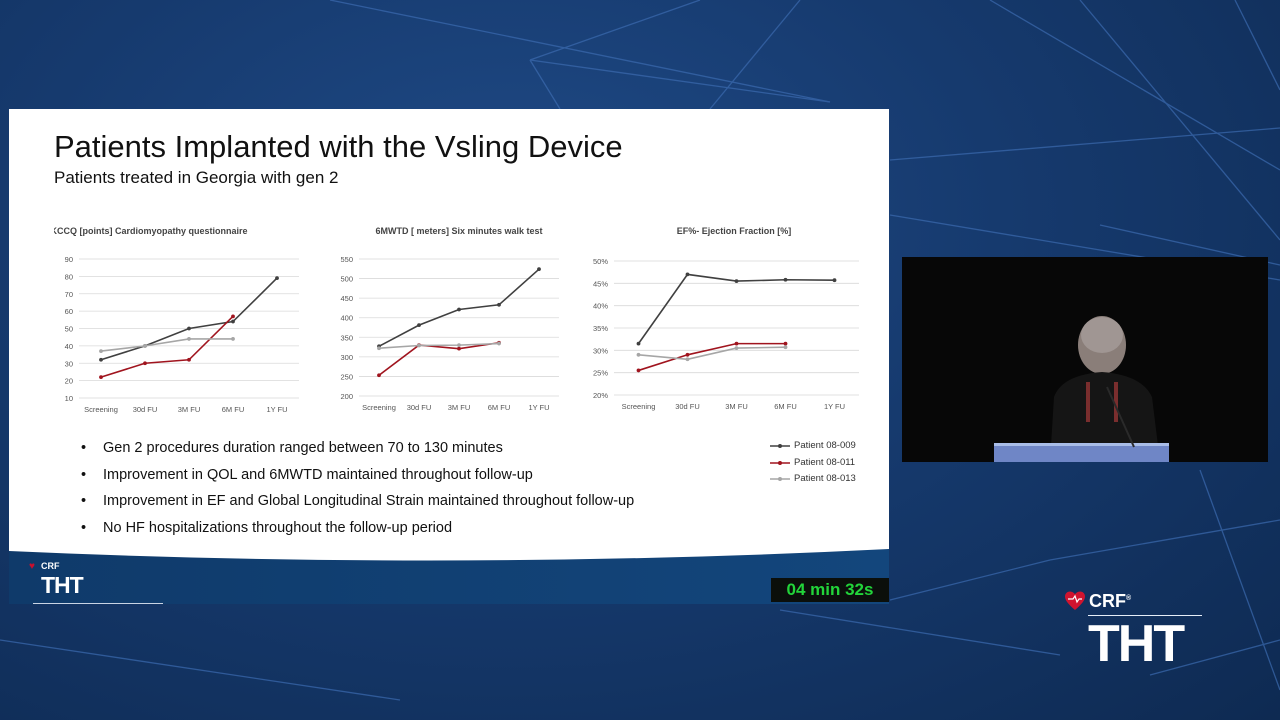 The width and height of the screenshot is (1280, 720). What do you see at coordinates (346, 279) in the screenshot?
I see `y-tick-label: 500` at bounding box center [346, 279].